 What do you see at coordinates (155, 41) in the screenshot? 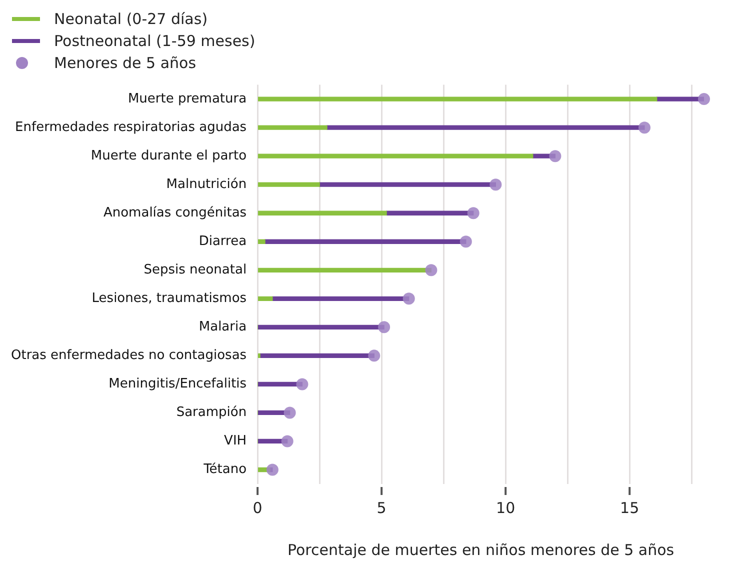
I see `legend-label: Postneonatal (1-59 meses)` at bounding box center [155, 41].